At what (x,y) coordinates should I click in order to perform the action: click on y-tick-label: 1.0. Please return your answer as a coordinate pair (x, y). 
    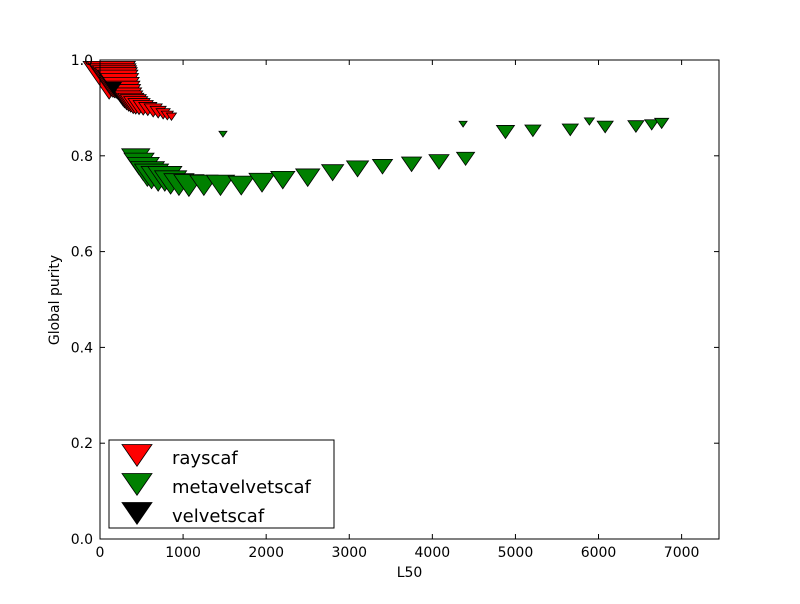
    Looking at the image, I should click on (82, 61).